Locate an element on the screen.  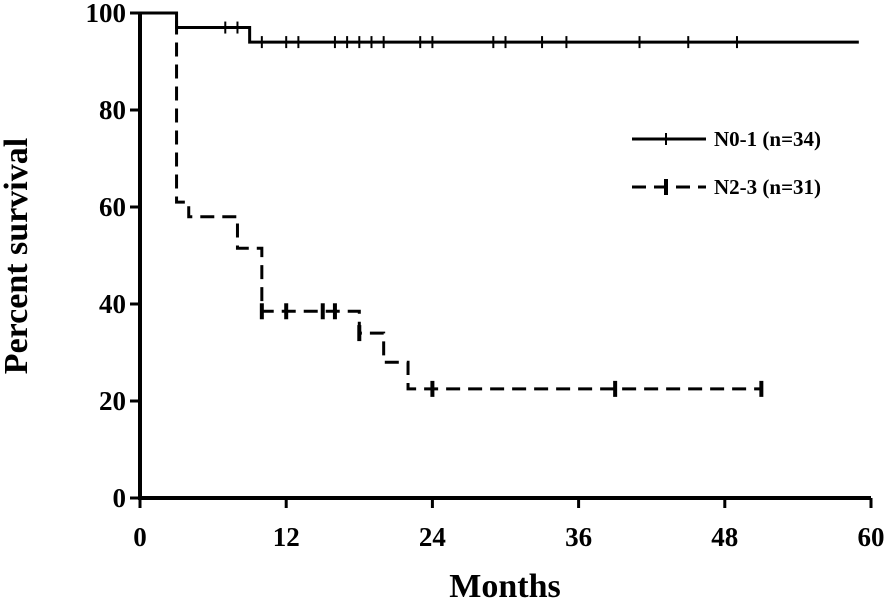
y-tick-label: 80 is located at coordinates (112, 110).